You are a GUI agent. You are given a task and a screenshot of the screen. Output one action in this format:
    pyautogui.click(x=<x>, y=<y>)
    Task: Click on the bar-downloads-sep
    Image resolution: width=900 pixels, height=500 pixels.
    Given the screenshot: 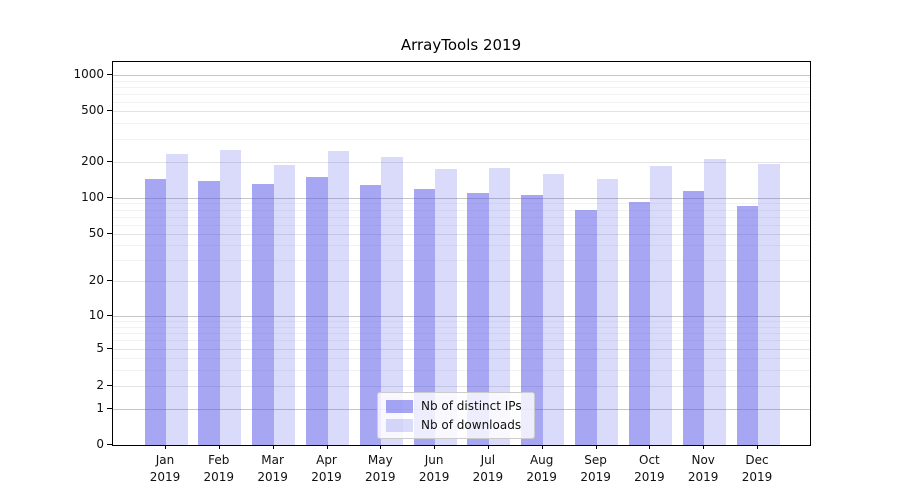 What is the action you would take?
    pyautogui.click(x=607, y=311)
    